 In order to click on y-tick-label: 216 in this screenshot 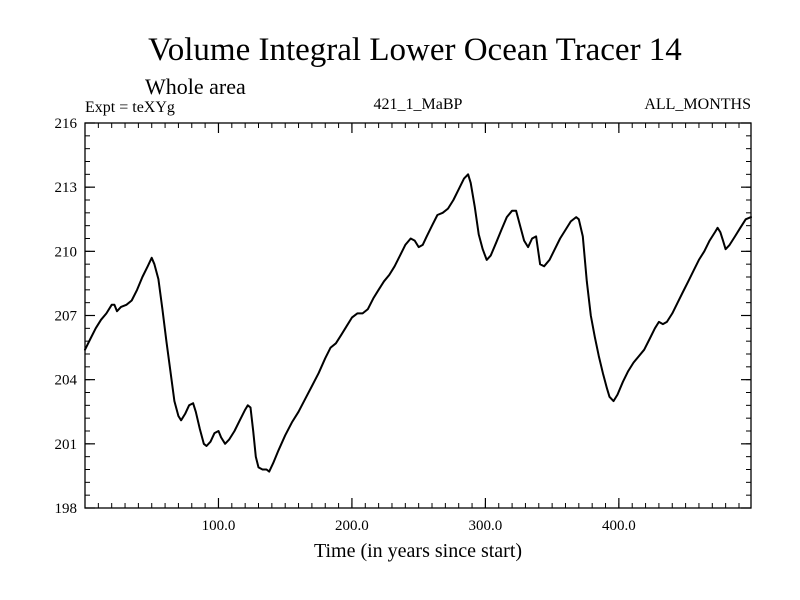, I will do `click(66, 124)`.